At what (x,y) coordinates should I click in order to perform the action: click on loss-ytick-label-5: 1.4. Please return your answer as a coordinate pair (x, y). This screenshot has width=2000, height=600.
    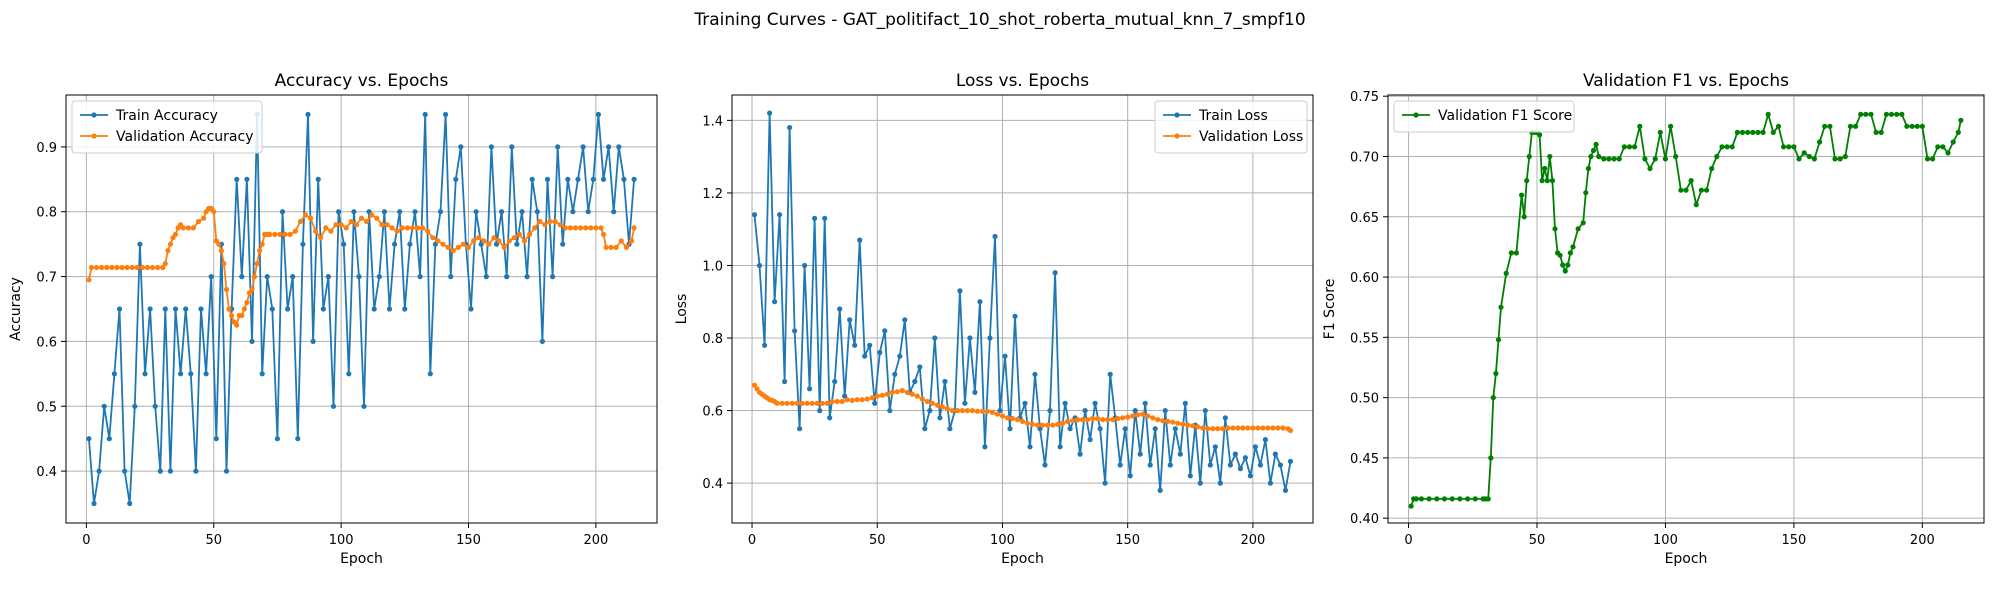
    Looking at the image, I should click on (712, 121).